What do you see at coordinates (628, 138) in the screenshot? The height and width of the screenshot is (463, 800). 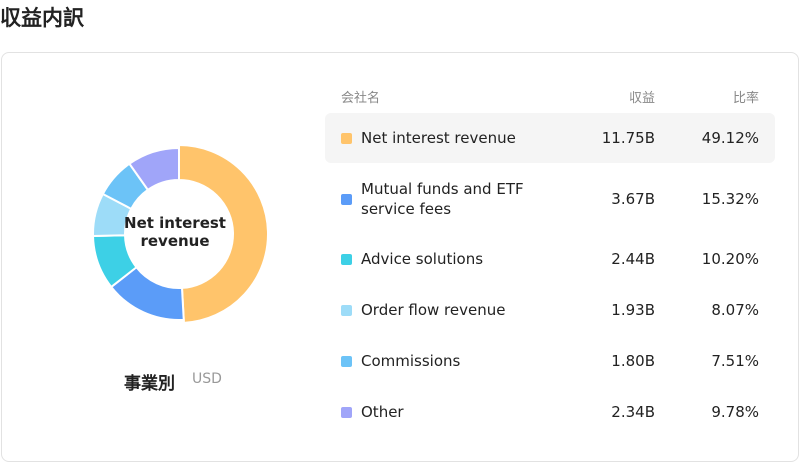 I see `row-revenue: 11.75B` at bounding box center [628, 138].